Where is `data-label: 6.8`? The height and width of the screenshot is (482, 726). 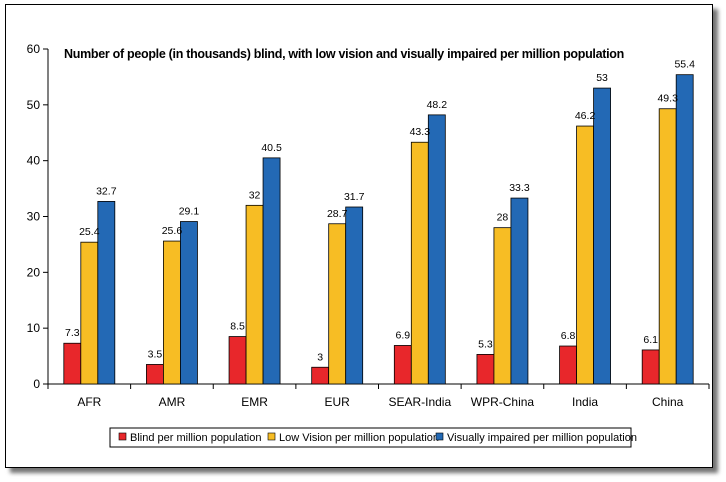
data-label: 6.8 is located at coordinates (568, 336).